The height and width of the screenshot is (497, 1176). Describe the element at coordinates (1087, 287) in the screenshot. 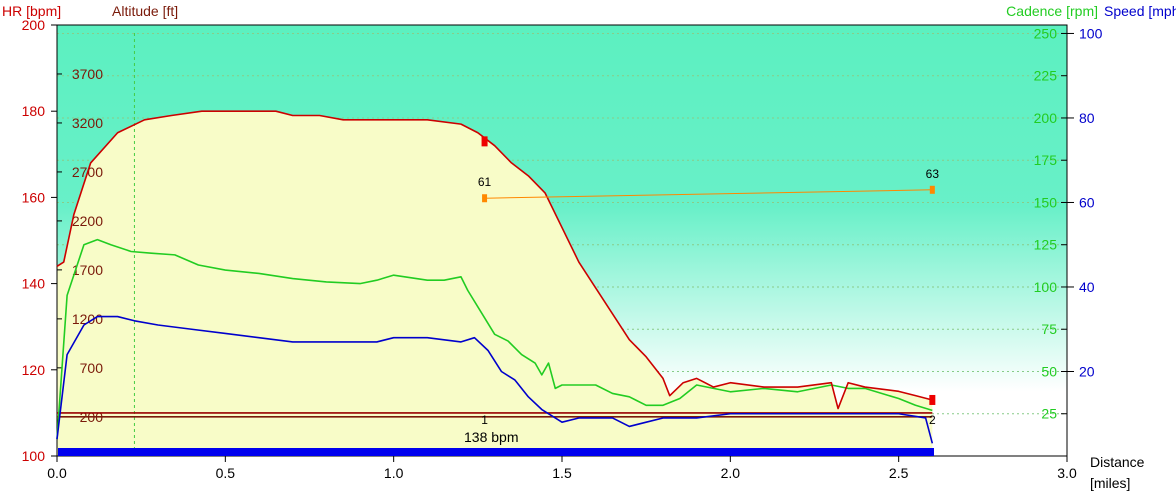

I see `speed-tick-label-1: 40` at that location.